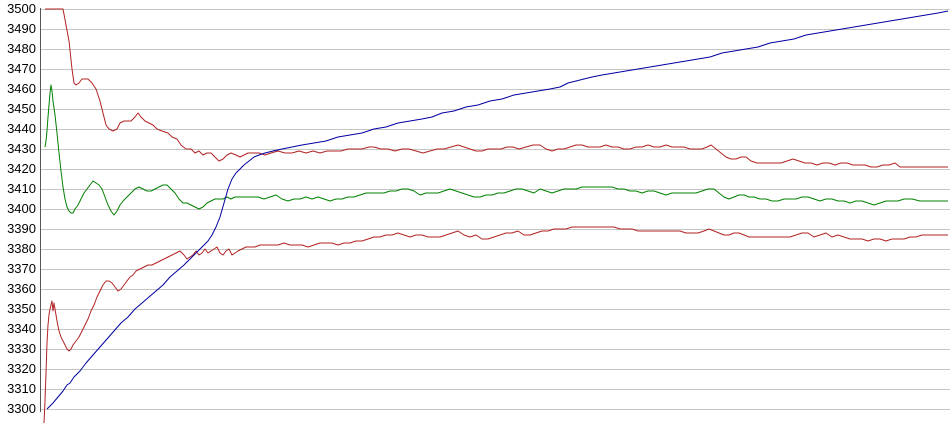 The image size is (950, 435). I want to click on y-axis-label: 3480, so click(21, 48).